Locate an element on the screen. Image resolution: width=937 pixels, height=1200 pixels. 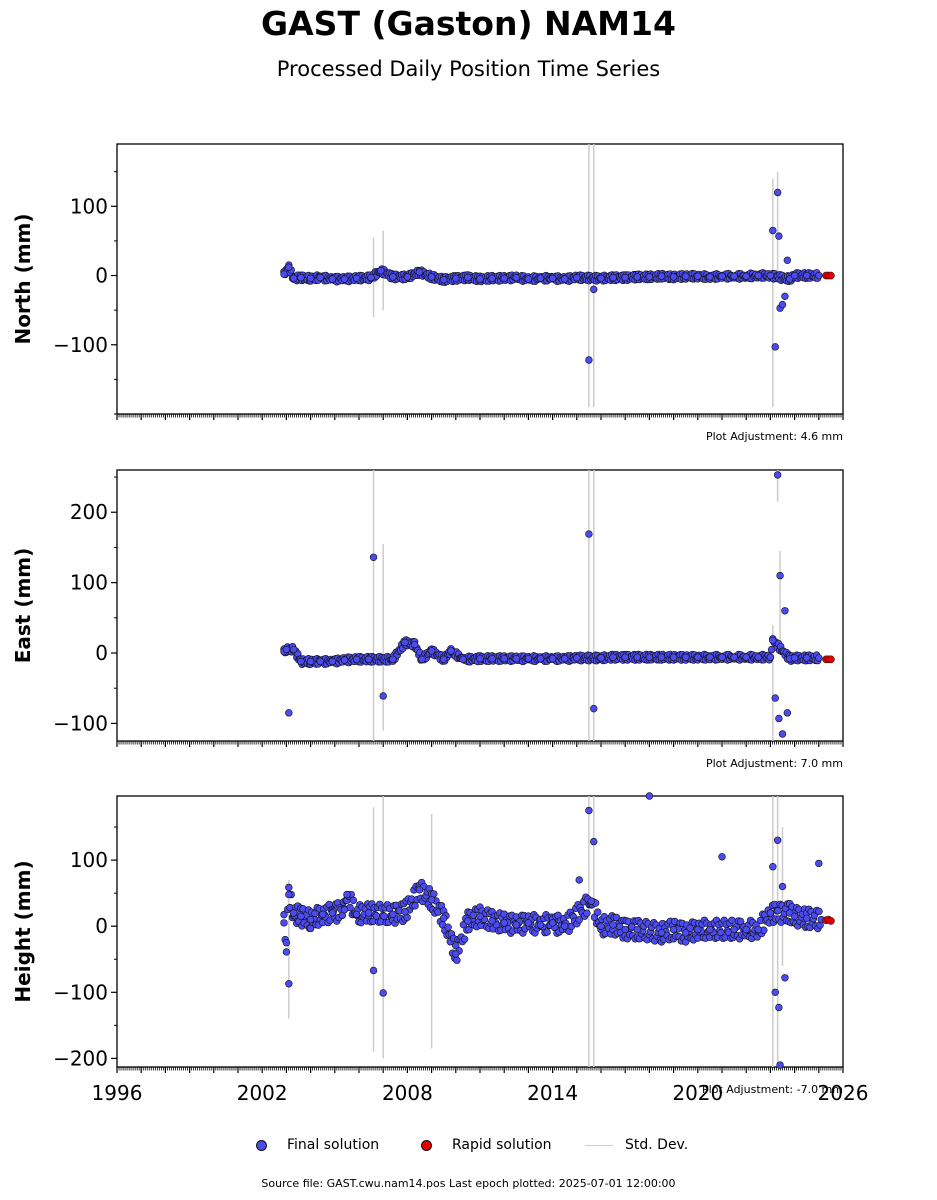
x-tick-label: 1996 is located at coordinates (117, 1093).